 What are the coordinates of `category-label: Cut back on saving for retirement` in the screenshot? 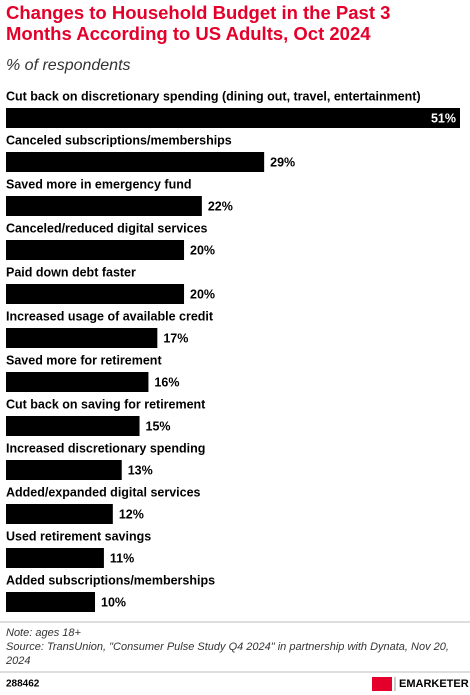 It's located at (106, 404).